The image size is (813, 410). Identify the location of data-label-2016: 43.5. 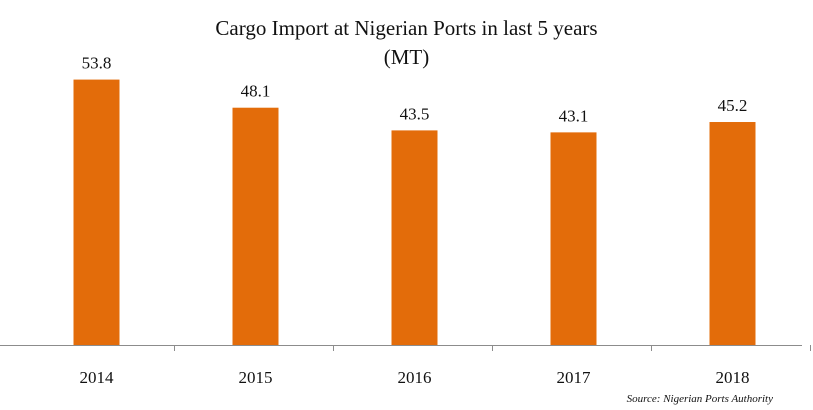
(415, 113).